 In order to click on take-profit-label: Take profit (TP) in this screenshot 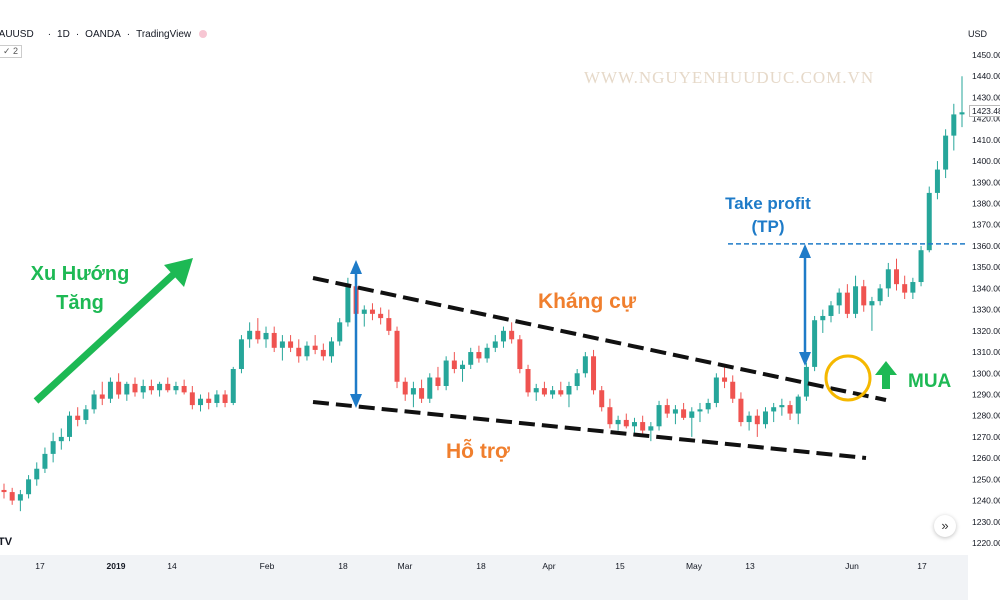, I will do `click(768, 215)`.